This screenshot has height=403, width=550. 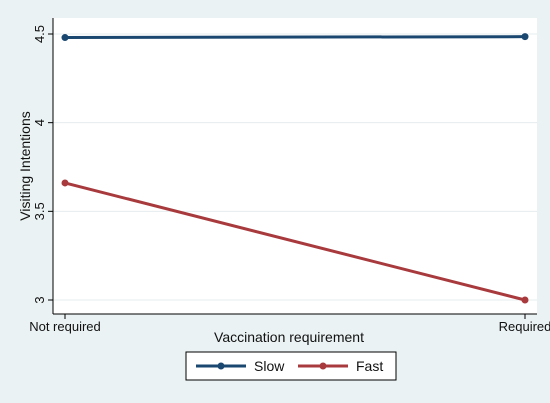 I want to click on x-tick-label: Not required, so click(x=65, y=326).